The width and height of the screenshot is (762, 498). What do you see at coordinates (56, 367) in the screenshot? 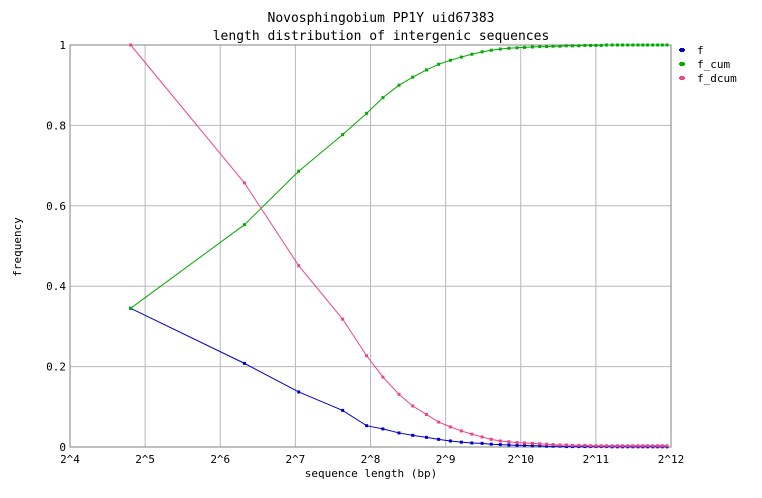
I see `y-tick-label: 0.2` at bounding box center [56, 367].